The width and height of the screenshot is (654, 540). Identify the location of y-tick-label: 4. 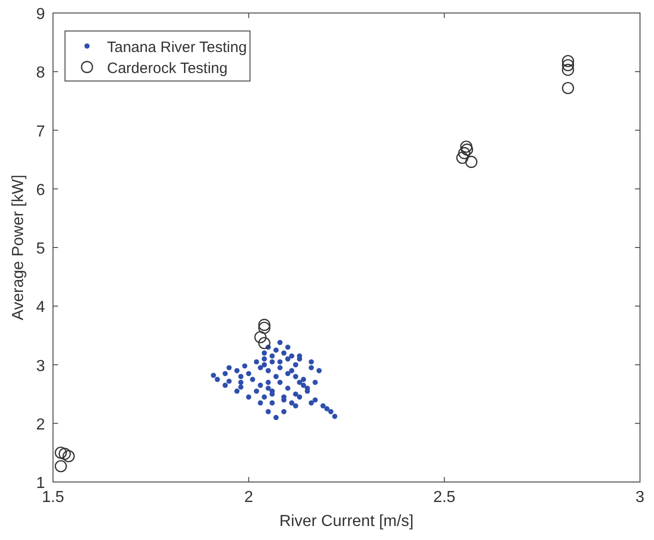
(41, 307).